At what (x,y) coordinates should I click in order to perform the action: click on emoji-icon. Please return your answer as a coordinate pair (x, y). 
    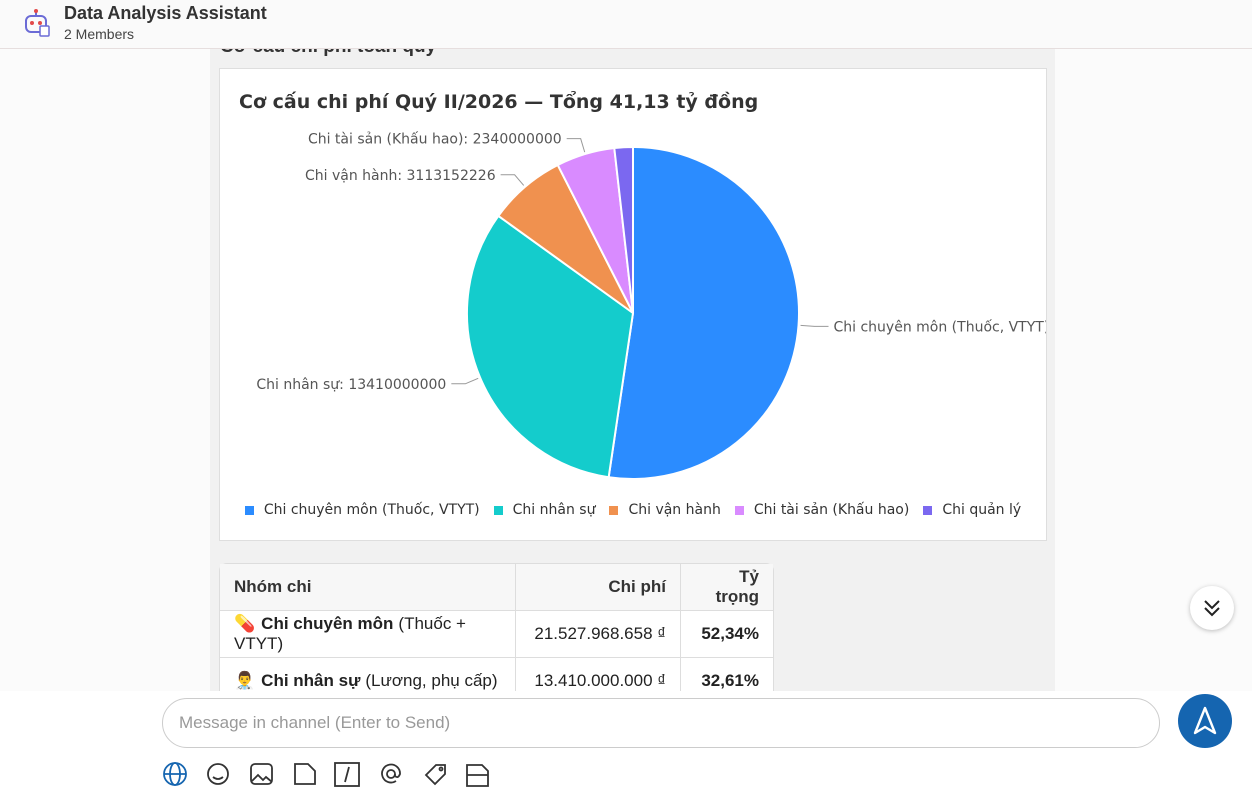
    Looking at the image, I should click on (218, 774).